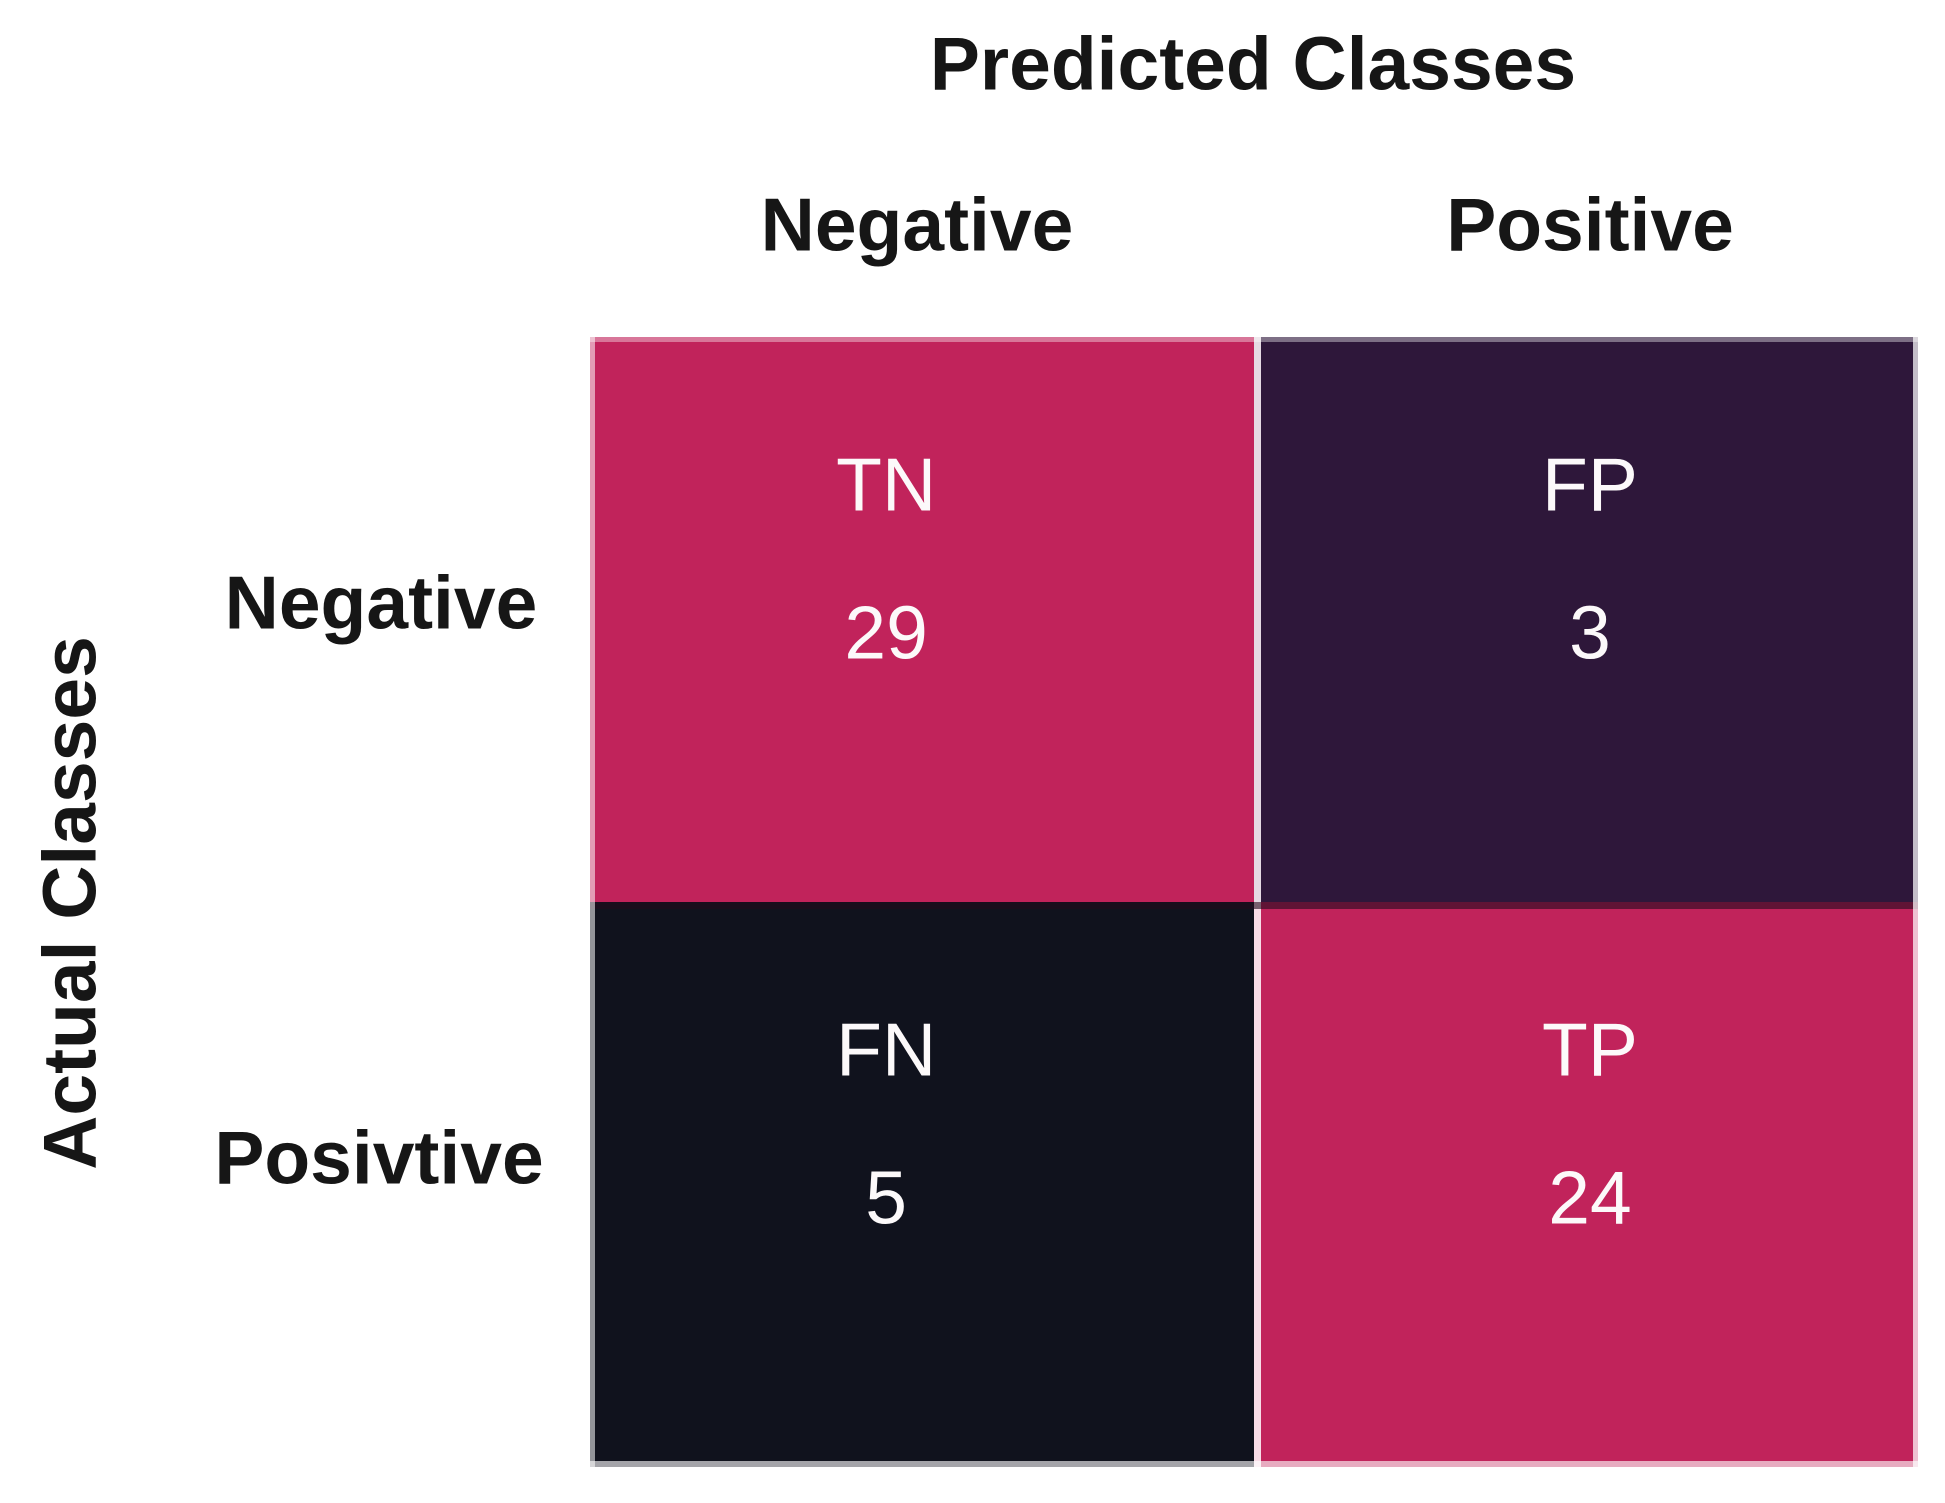 The width and height of the screenshot is (1945, 1503). Describe the element at coordinates (886, 632) in the screenshot. I see `cell-true-negative-value: 29` at that location.